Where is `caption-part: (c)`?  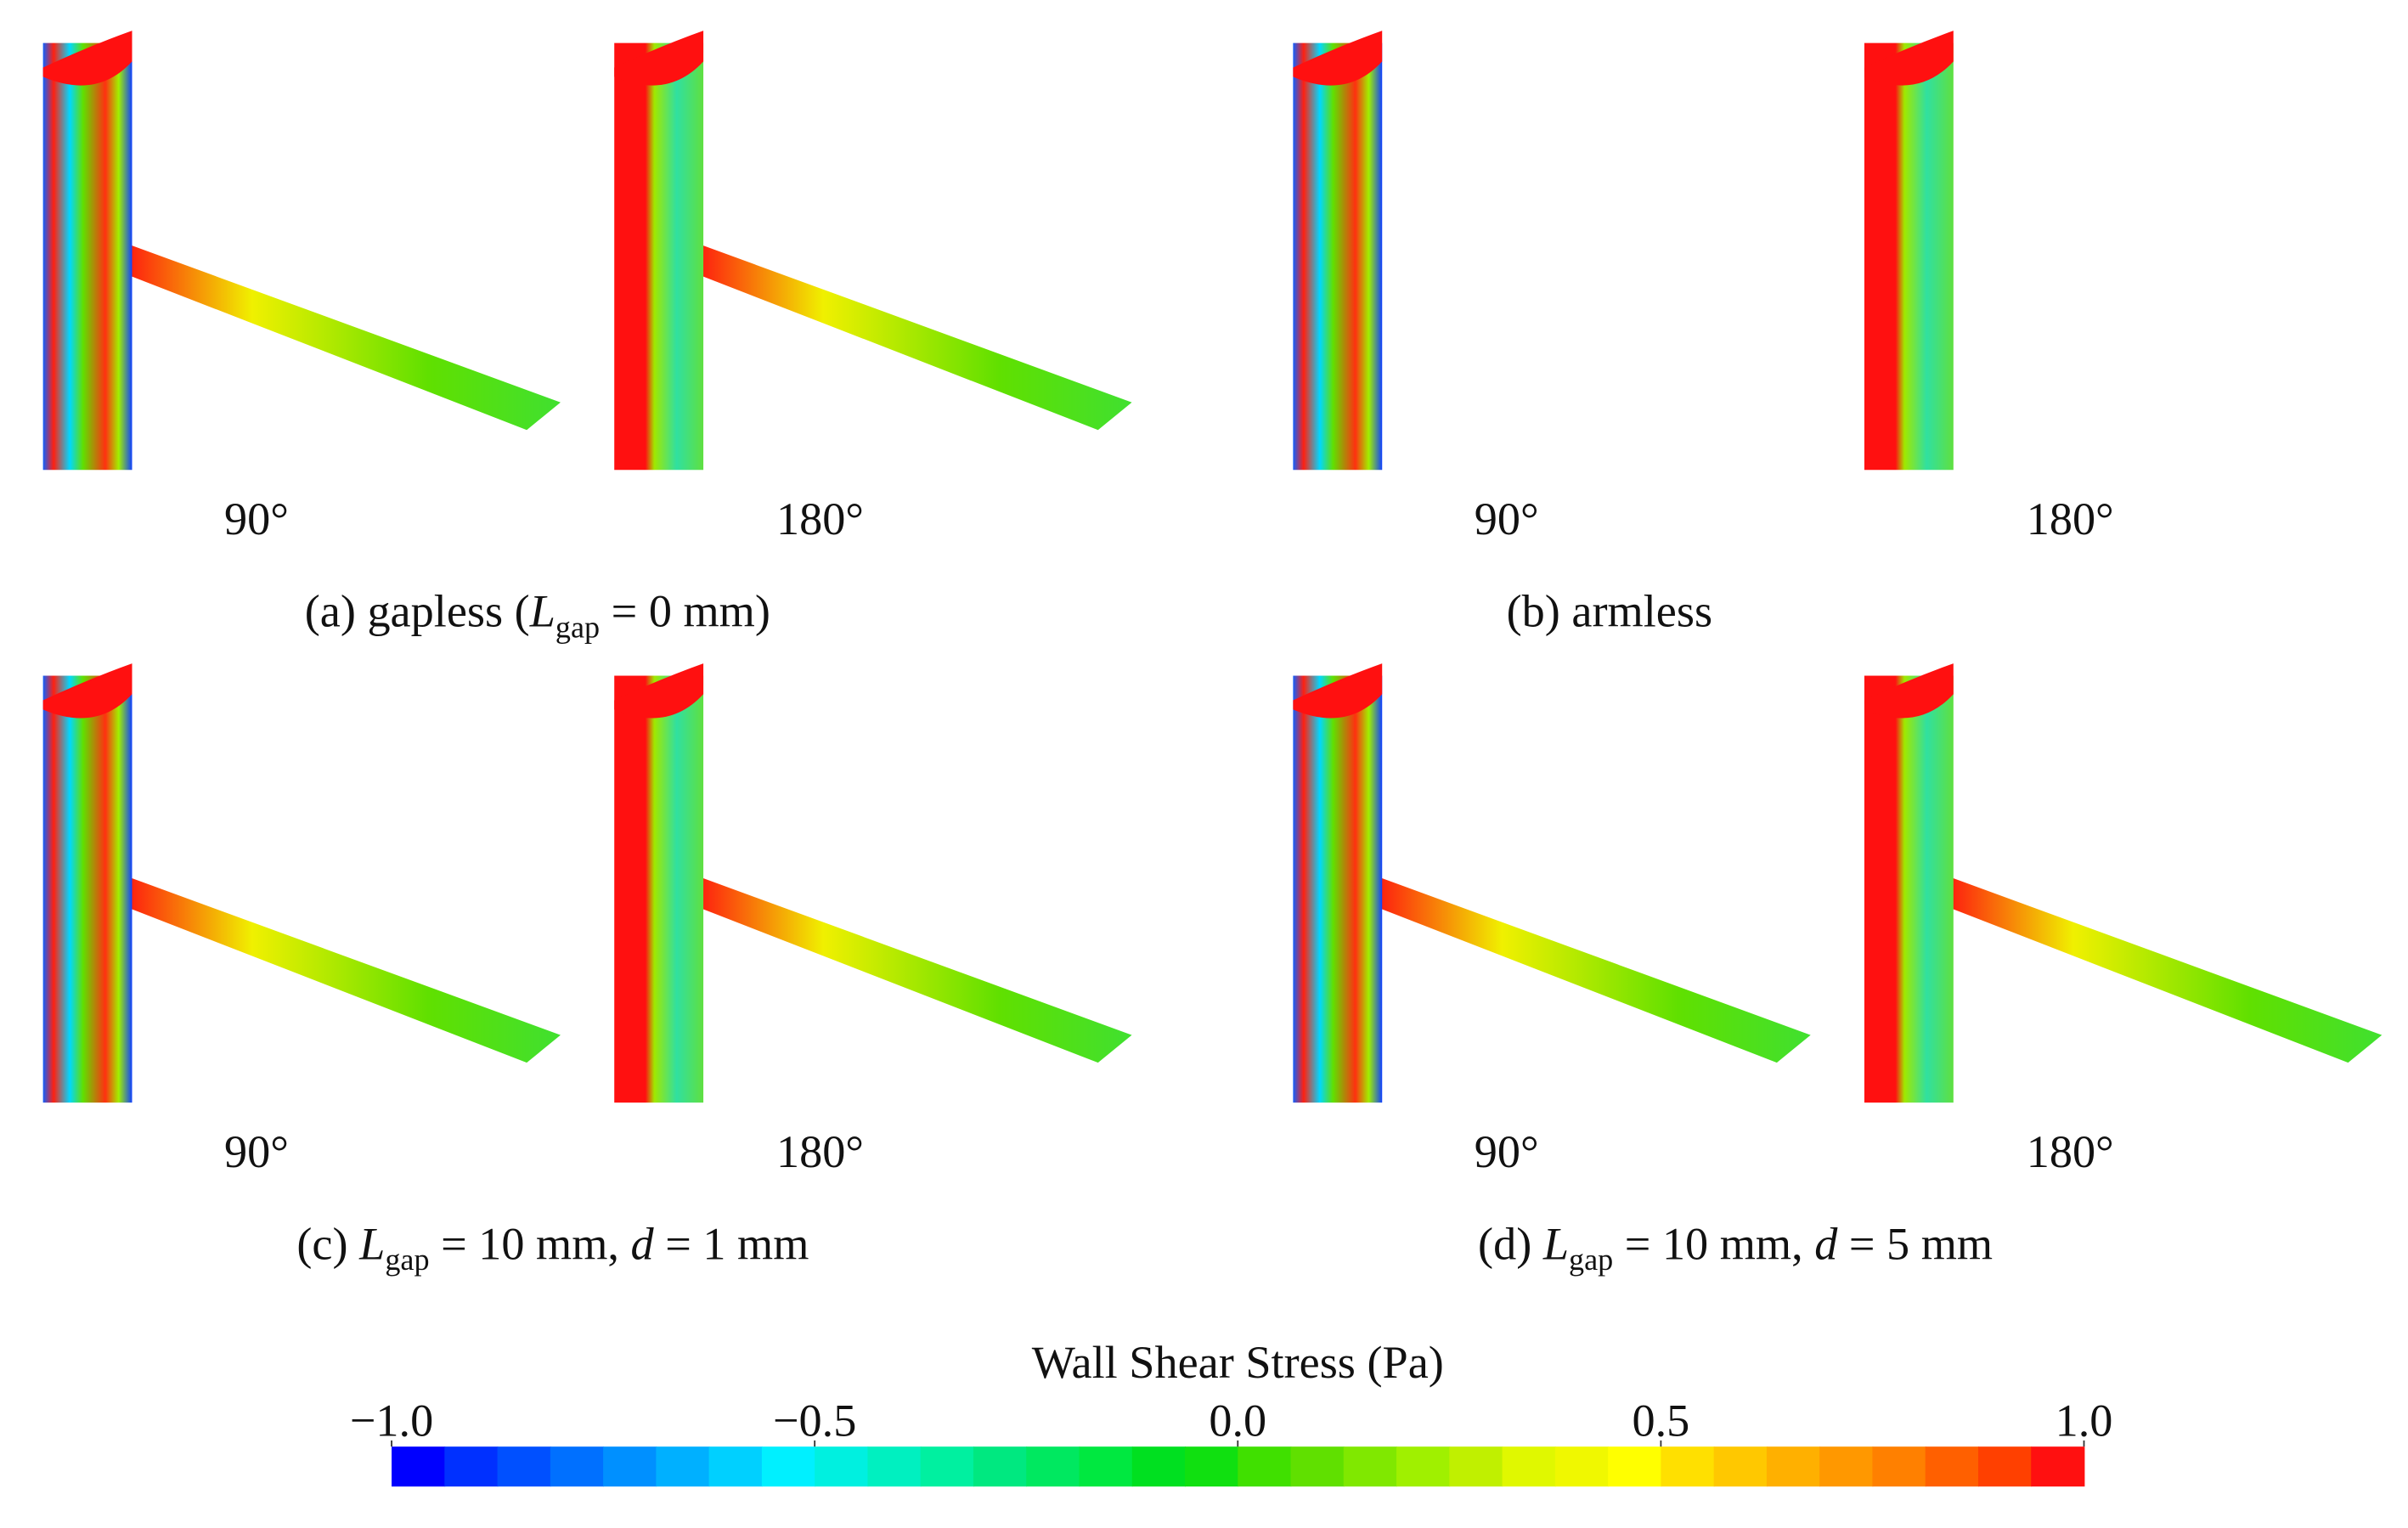 caption-part: (c) is located at coordinates (328, 1244).